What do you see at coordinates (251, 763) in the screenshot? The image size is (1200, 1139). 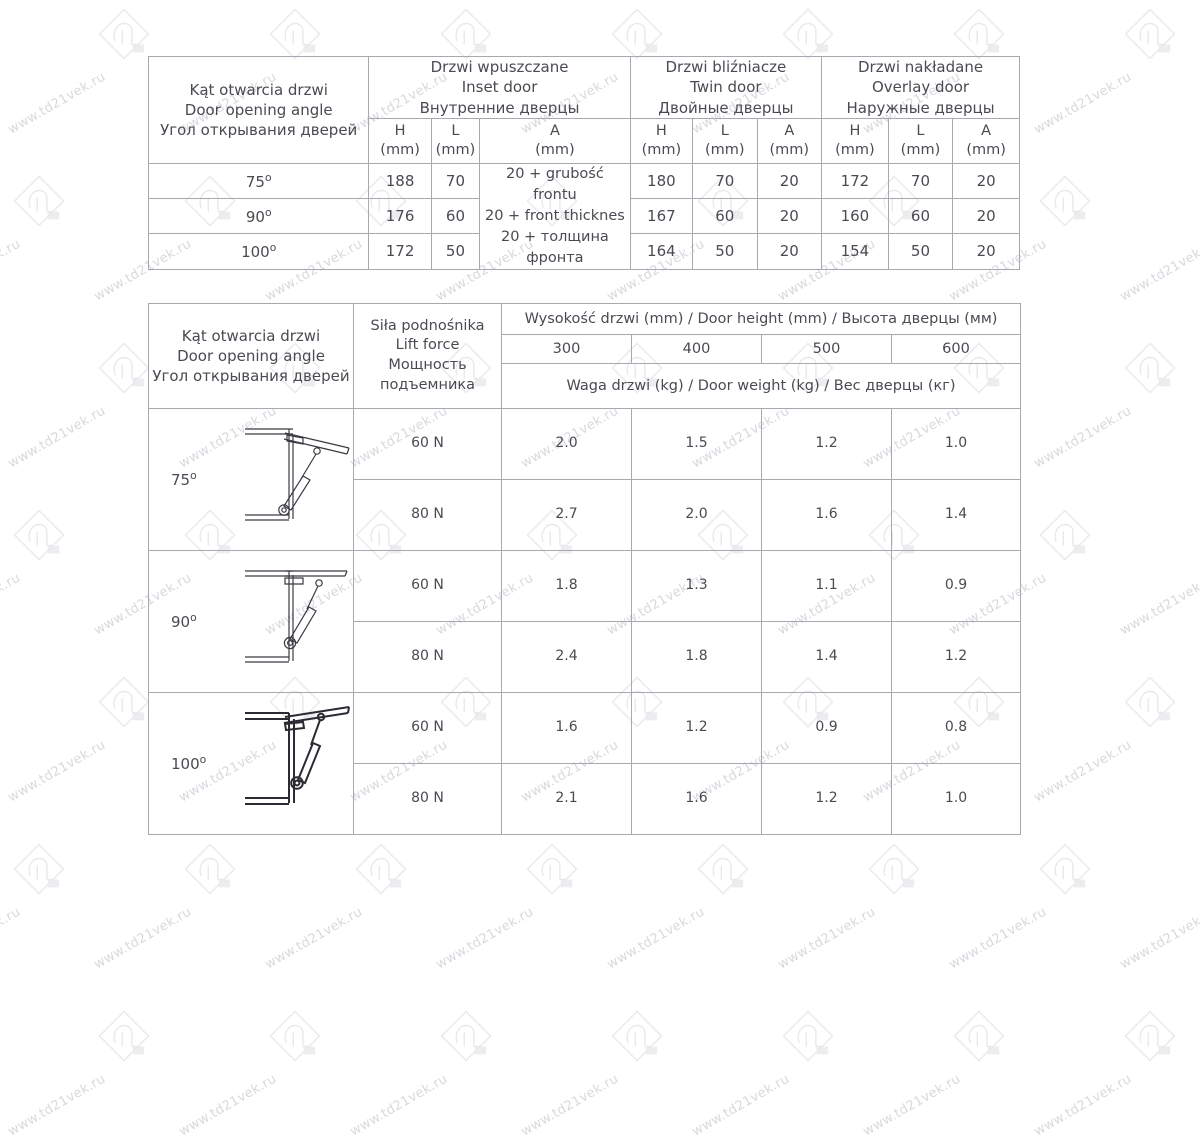 I see `door-lift-diagram-100: 100o` at bounding box center [251, 763].